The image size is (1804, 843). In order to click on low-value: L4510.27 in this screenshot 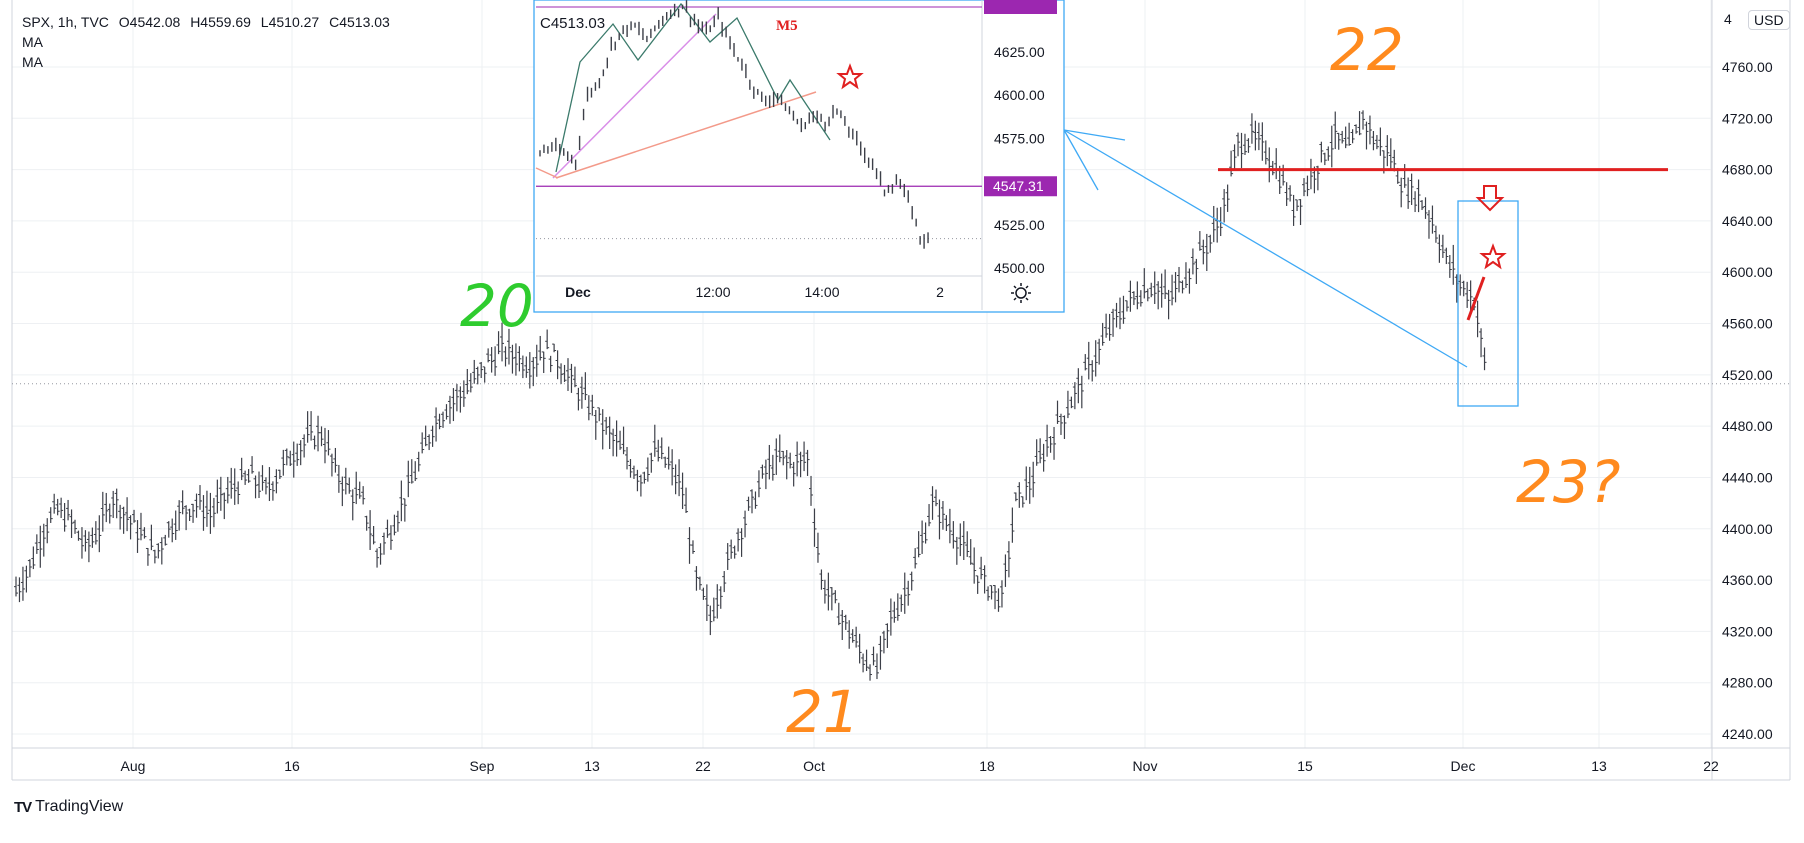, I will do `click(290, 22)`.